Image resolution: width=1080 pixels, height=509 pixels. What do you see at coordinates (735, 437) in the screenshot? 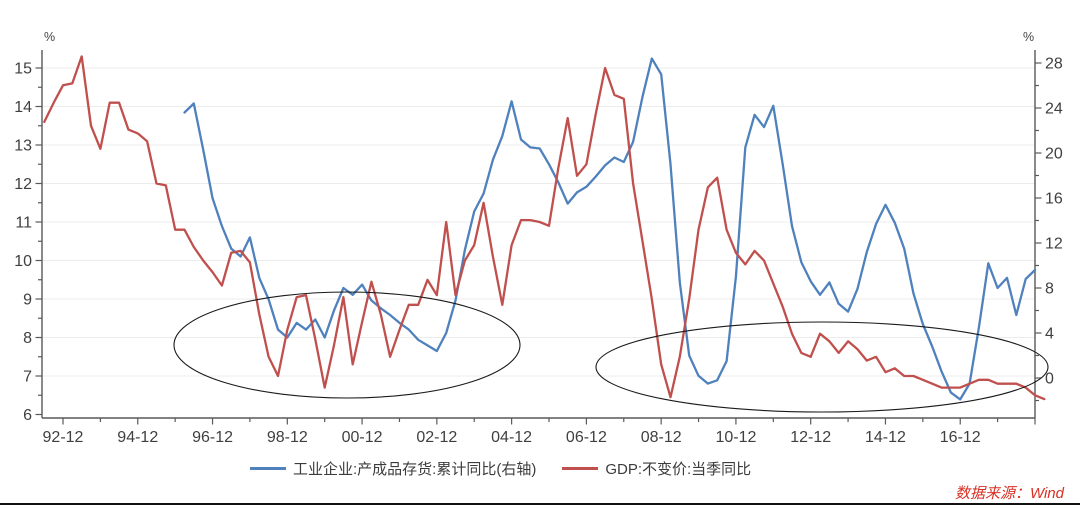
I see `svg-text: 10-12` at bounding box center [735, 437].